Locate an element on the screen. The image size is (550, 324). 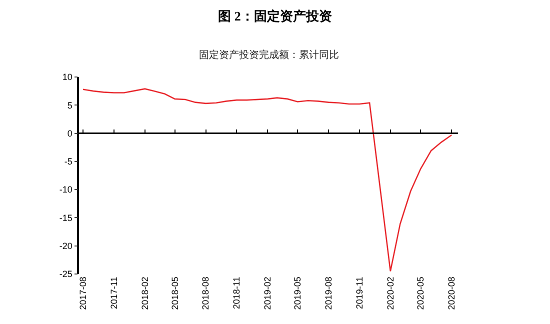
chart-subtitle: 固定资产投资完成额：累计同比 is located at coordinates (269, 55).